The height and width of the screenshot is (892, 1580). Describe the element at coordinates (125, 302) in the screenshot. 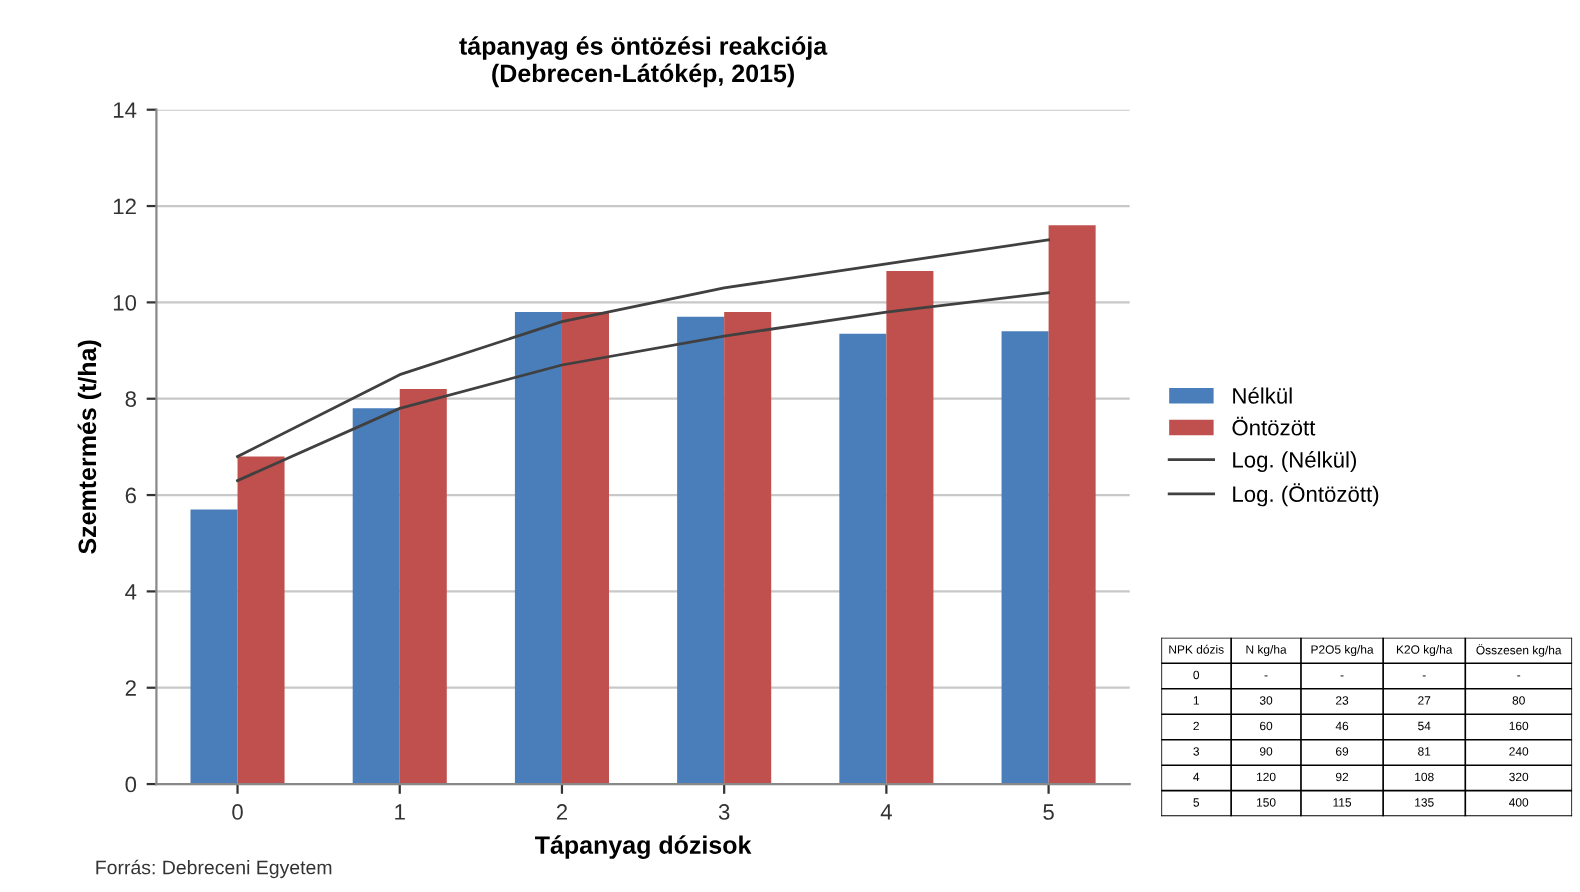

I see `y-tick-label: 10` at that location.